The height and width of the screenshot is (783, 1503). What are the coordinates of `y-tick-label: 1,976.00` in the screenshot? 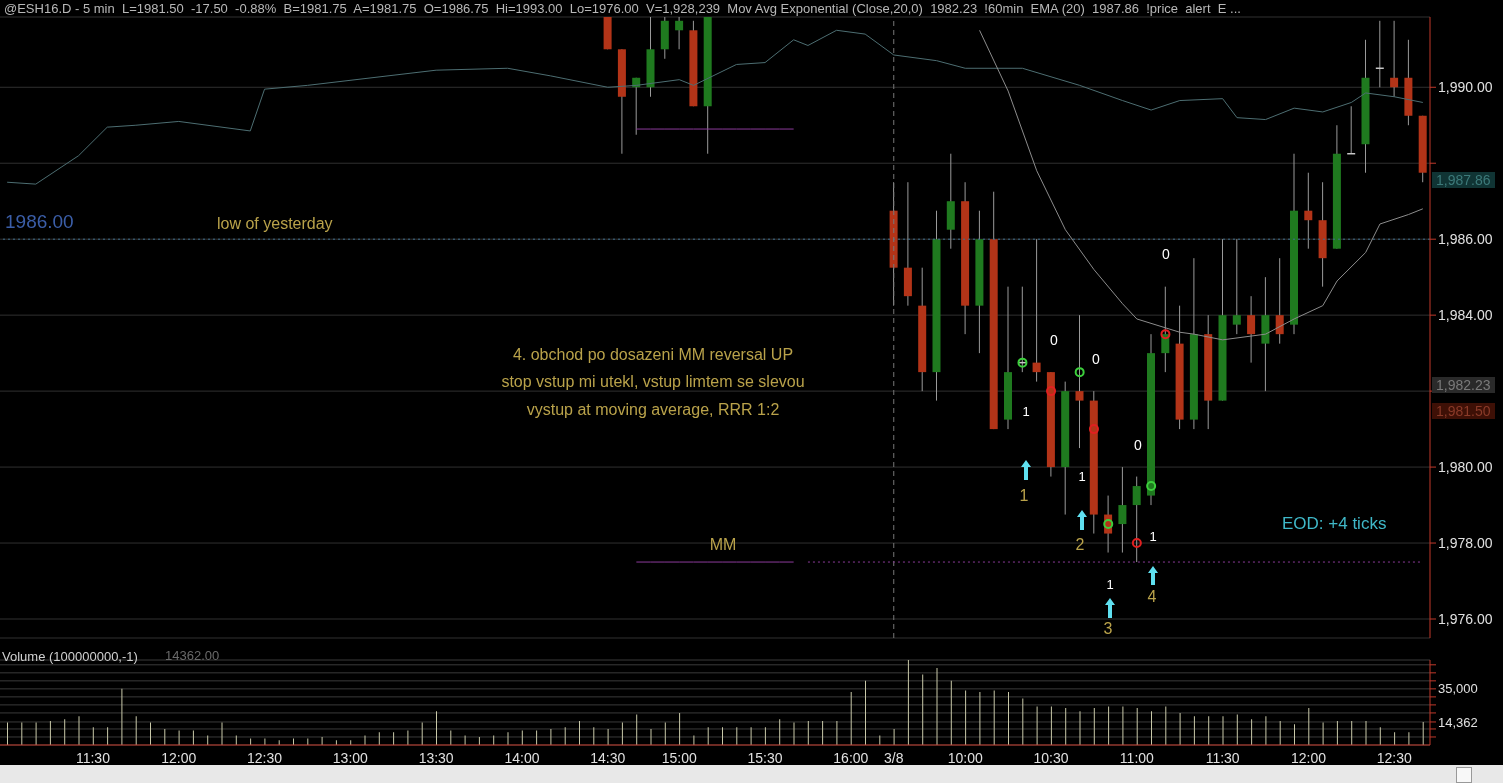 It's located at (1465, 618).